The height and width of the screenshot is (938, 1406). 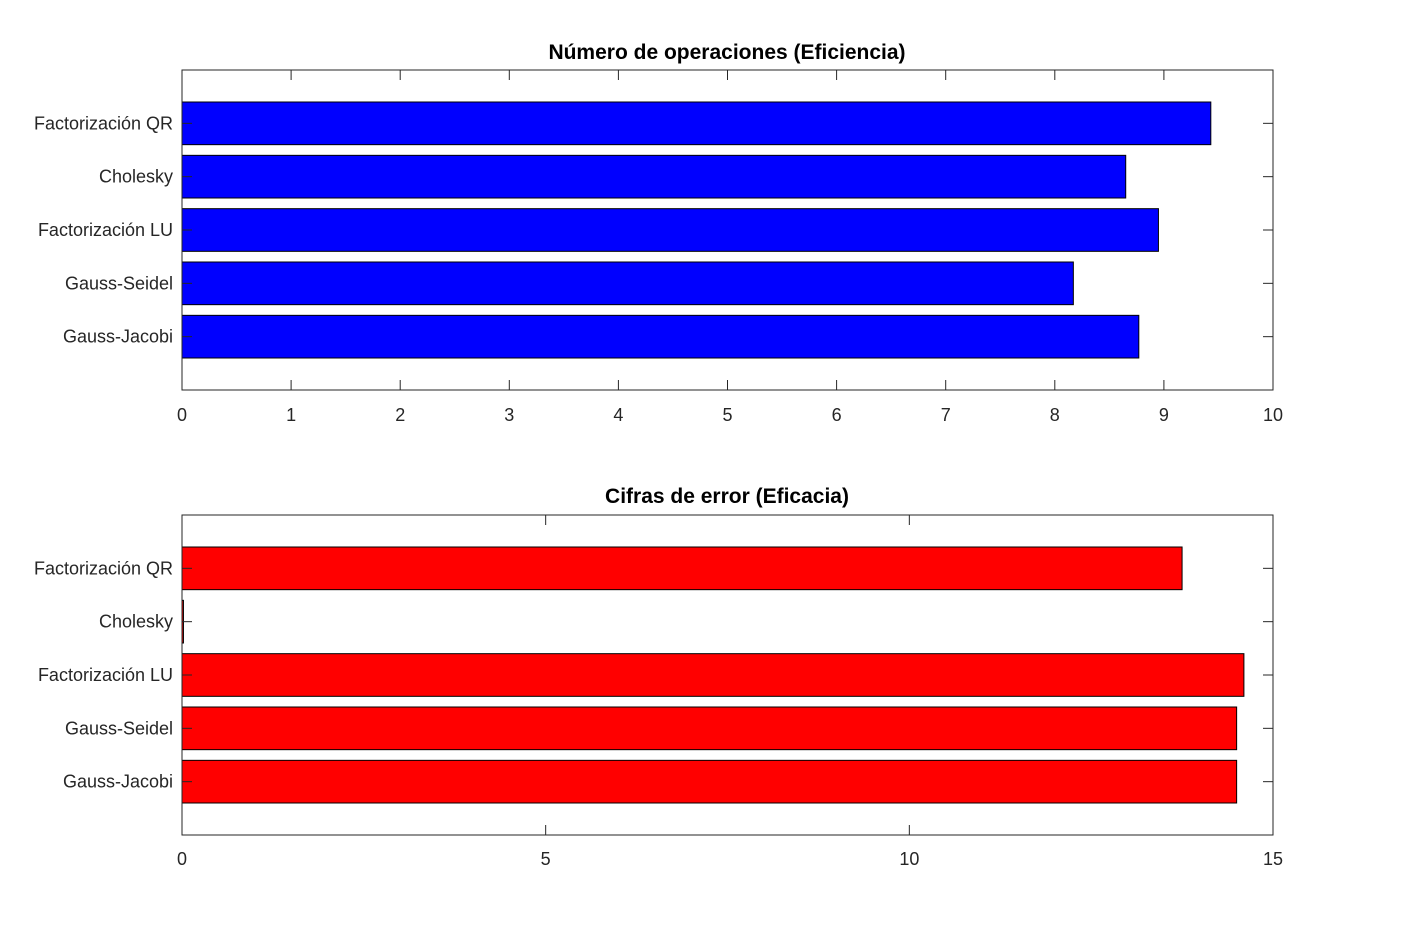 I want to click on chart-title: Número de operaciones (Eficiencia), so click(x=726, y=52).